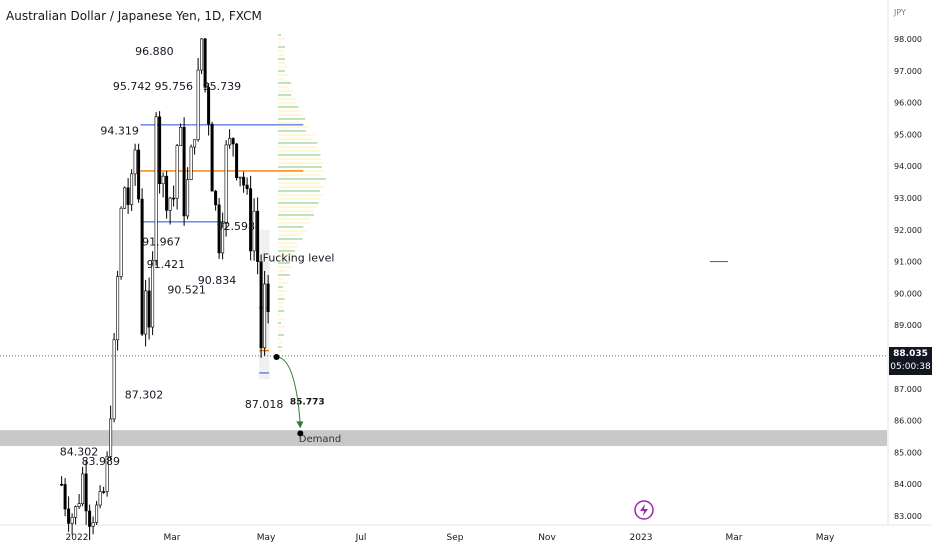  What do you see at coordinates (908, 166) in the screenshot?
I see `y-tick-label-4: 94.000` at bounding box center [908, 166].